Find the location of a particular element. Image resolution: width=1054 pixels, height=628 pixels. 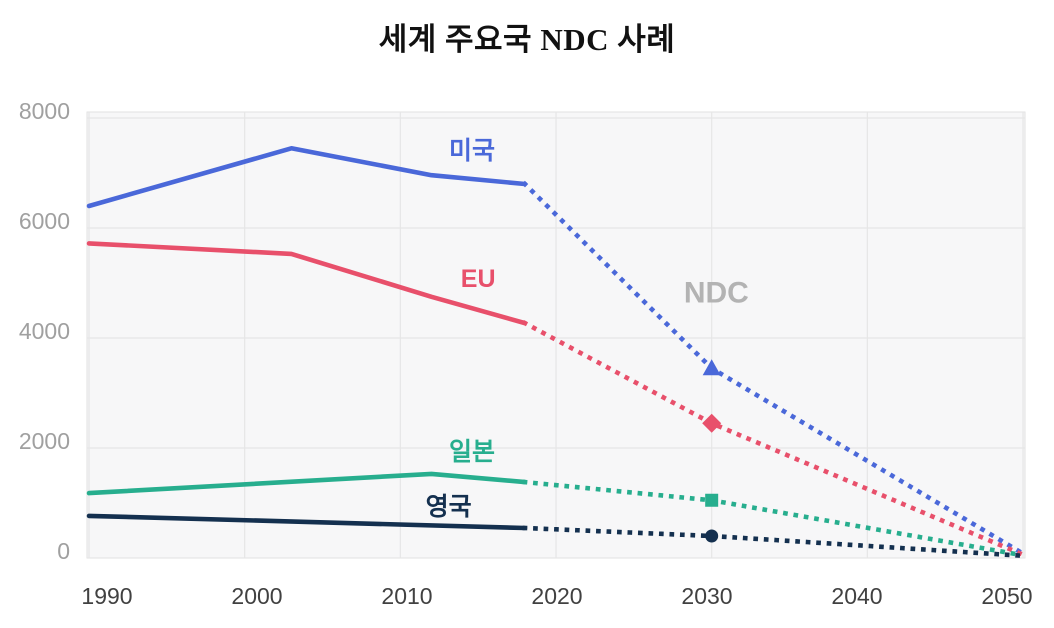

japan-square-marker is located at coordinates (712, 500).